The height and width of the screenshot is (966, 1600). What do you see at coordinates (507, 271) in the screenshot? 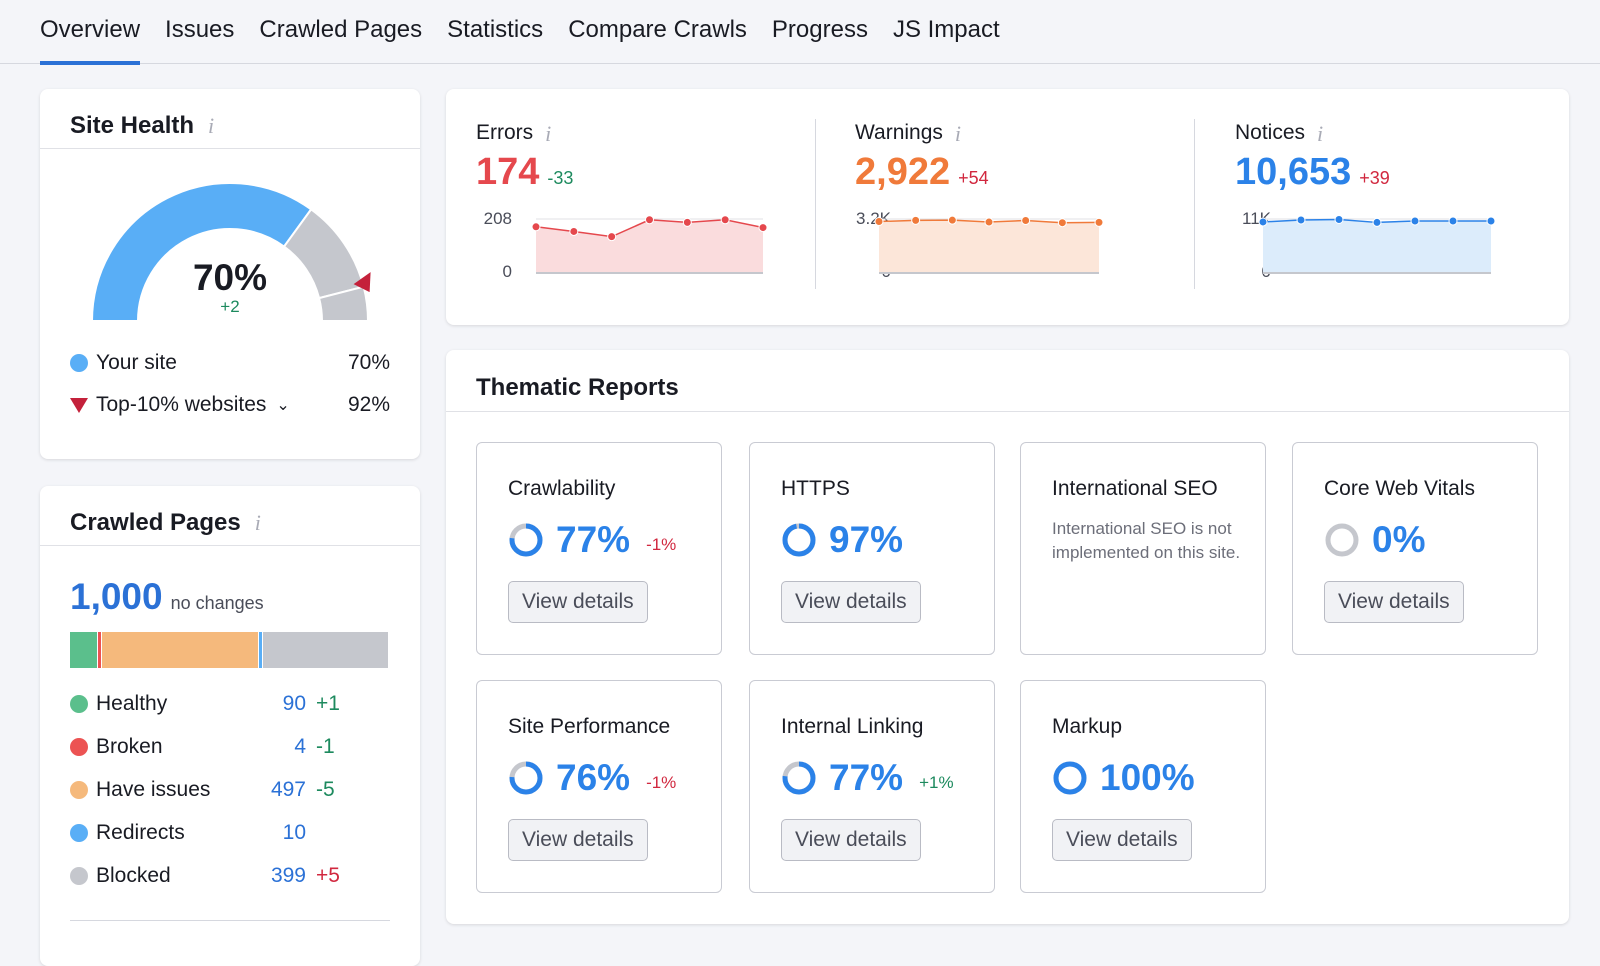
I see `y-min-label: 0` at bounding box center [507, 271].